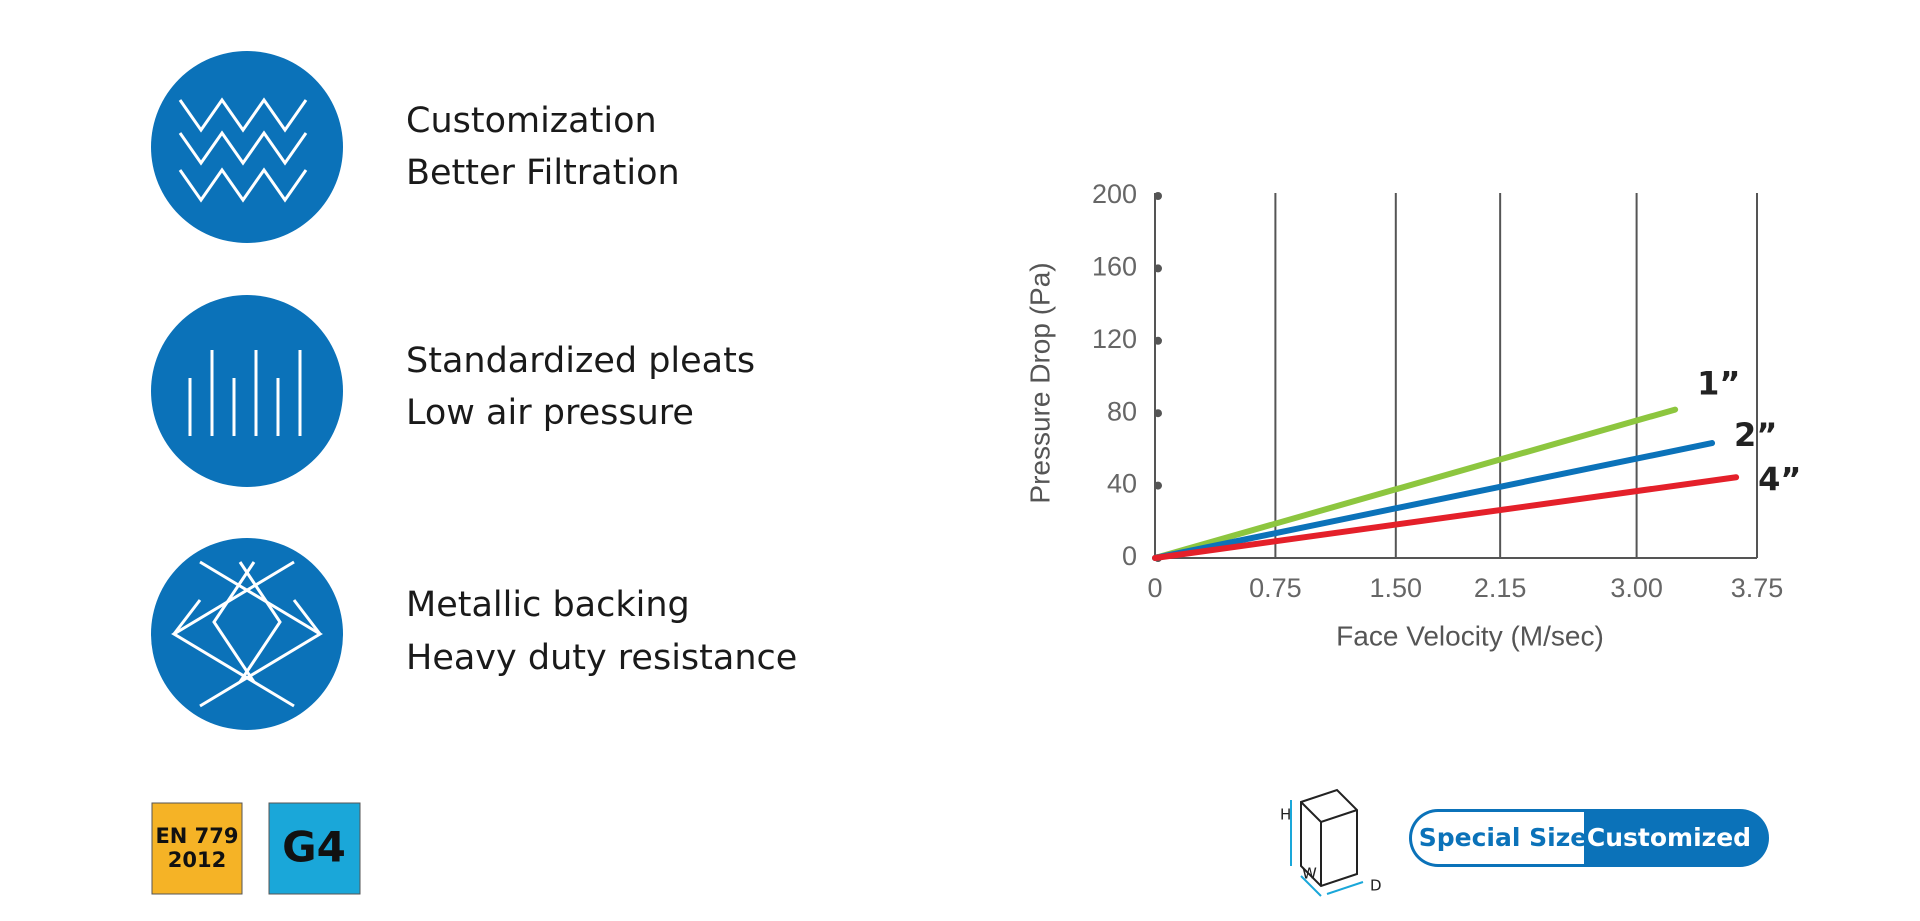 The image size is (1920, 921). I want to click on feature-title: Standardized pleats, so click(580, 361).